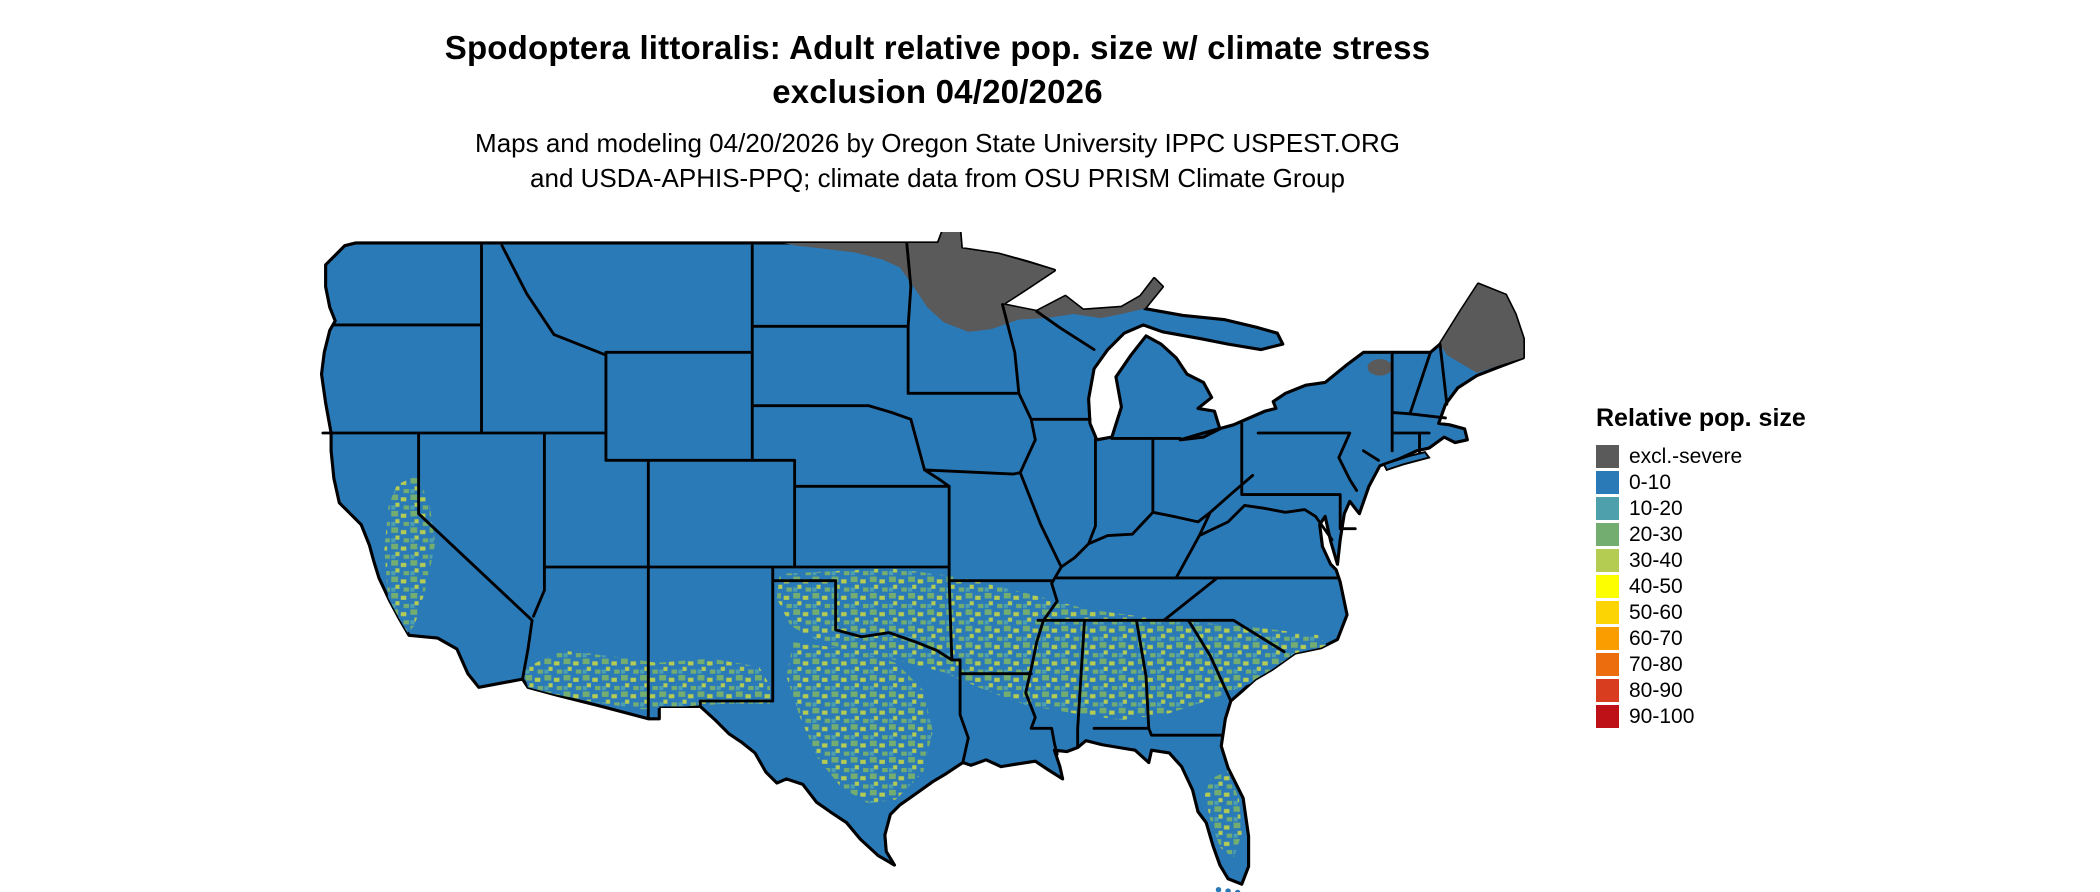  What do you see at coordinates (646, 680) in the screenshot?
I see `speckle-arizona-newmexico` at bounding box center [646, 680].